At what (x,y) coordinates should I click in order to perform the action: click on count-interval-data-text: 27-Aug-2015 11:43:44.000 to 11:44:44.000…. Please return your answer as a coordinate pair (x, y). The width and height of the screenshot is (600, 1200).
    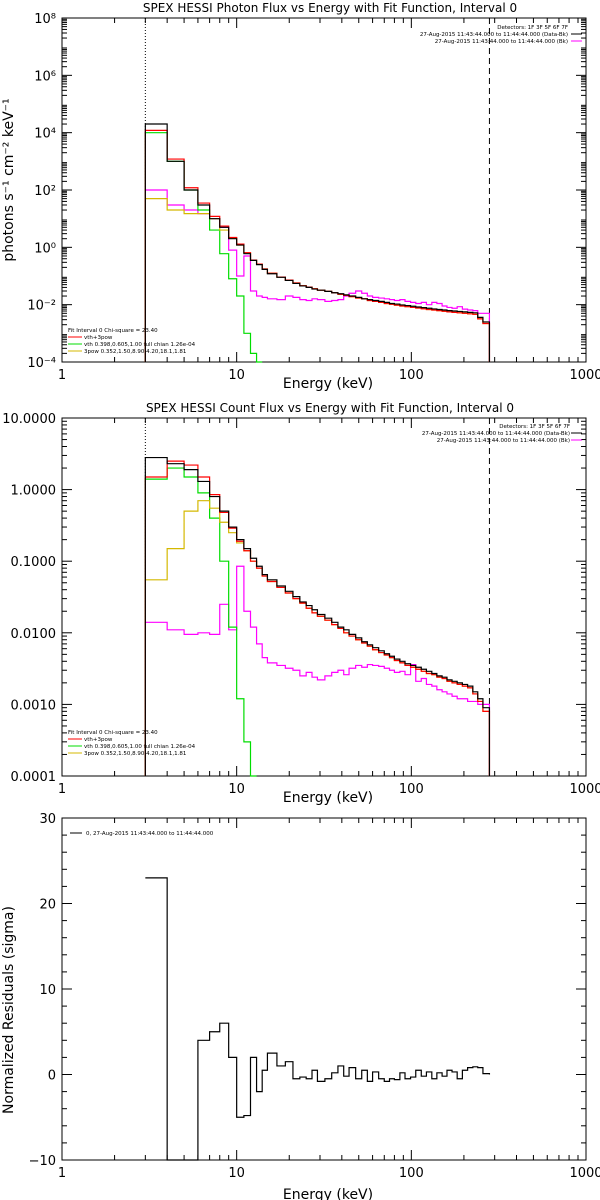
    Looking at the image, I should click on (496, 434).